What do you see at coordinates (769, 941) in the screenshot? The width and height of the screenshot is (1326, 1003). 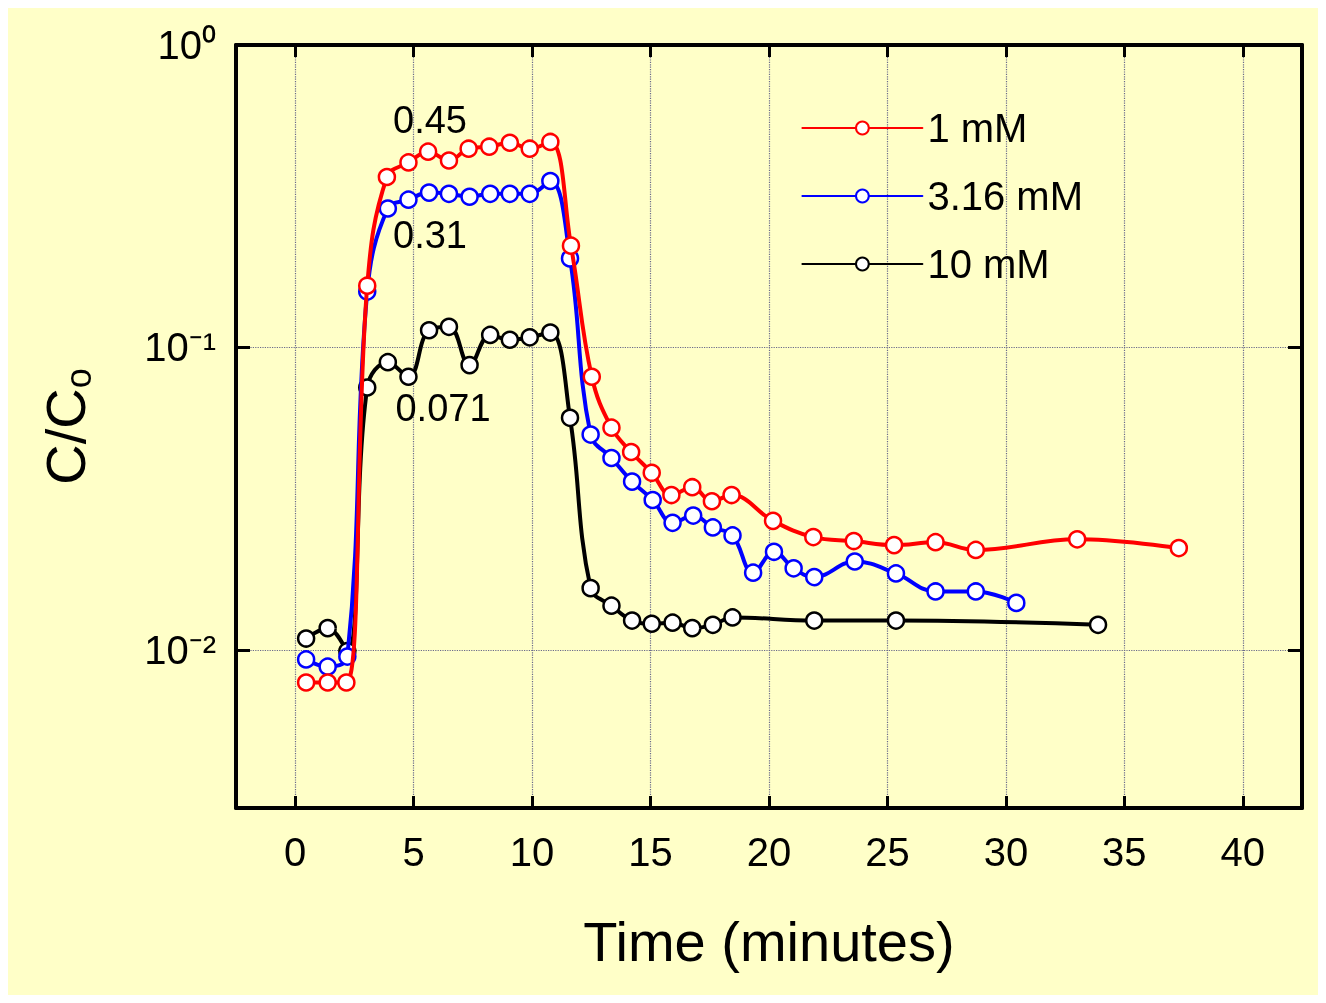 I see `x-axis-title: Time (minutes)` at bounding box center [769, 941].